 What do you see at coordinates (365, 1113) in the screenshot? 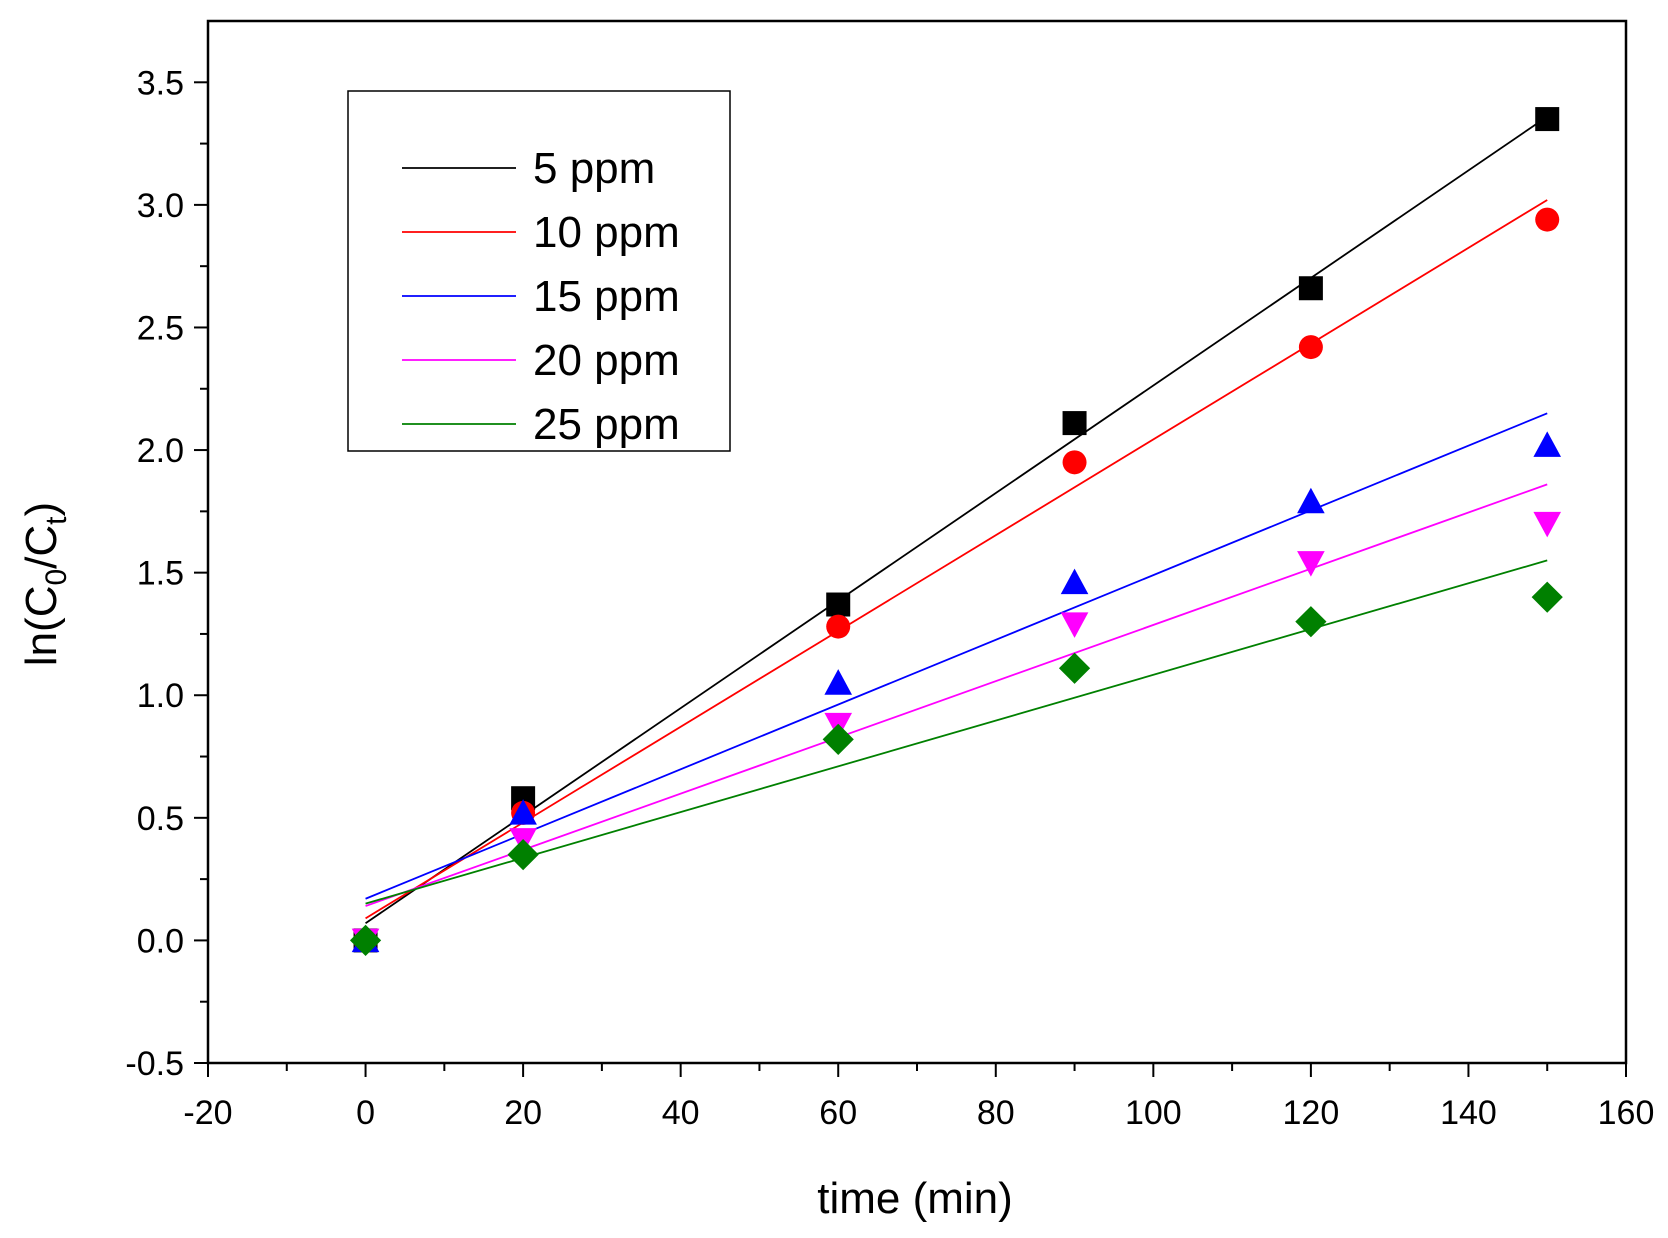
I see `x-tick-label: 0` at bounding box center [365, 1113].